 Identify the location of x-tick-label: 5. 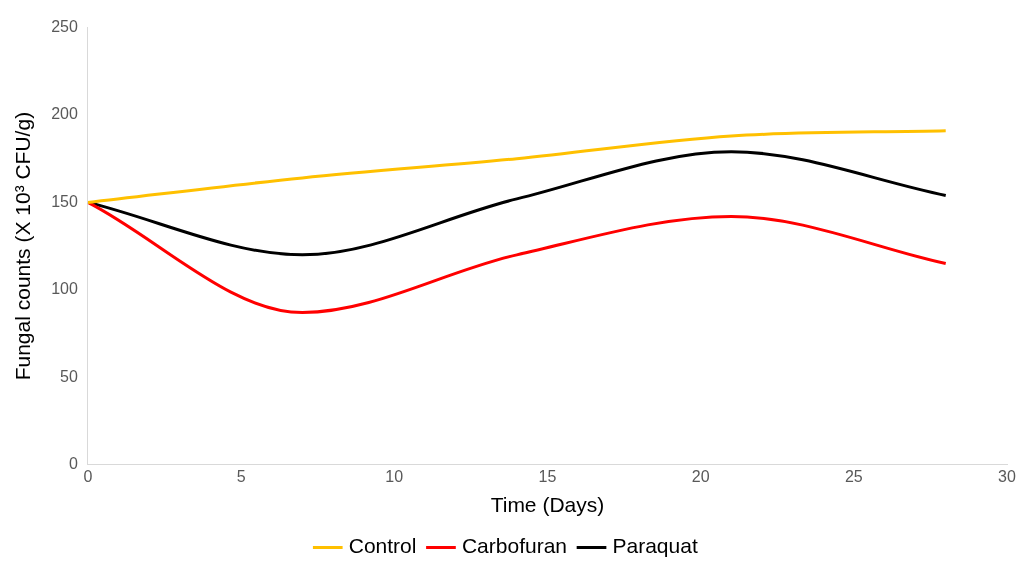
(241, 476).